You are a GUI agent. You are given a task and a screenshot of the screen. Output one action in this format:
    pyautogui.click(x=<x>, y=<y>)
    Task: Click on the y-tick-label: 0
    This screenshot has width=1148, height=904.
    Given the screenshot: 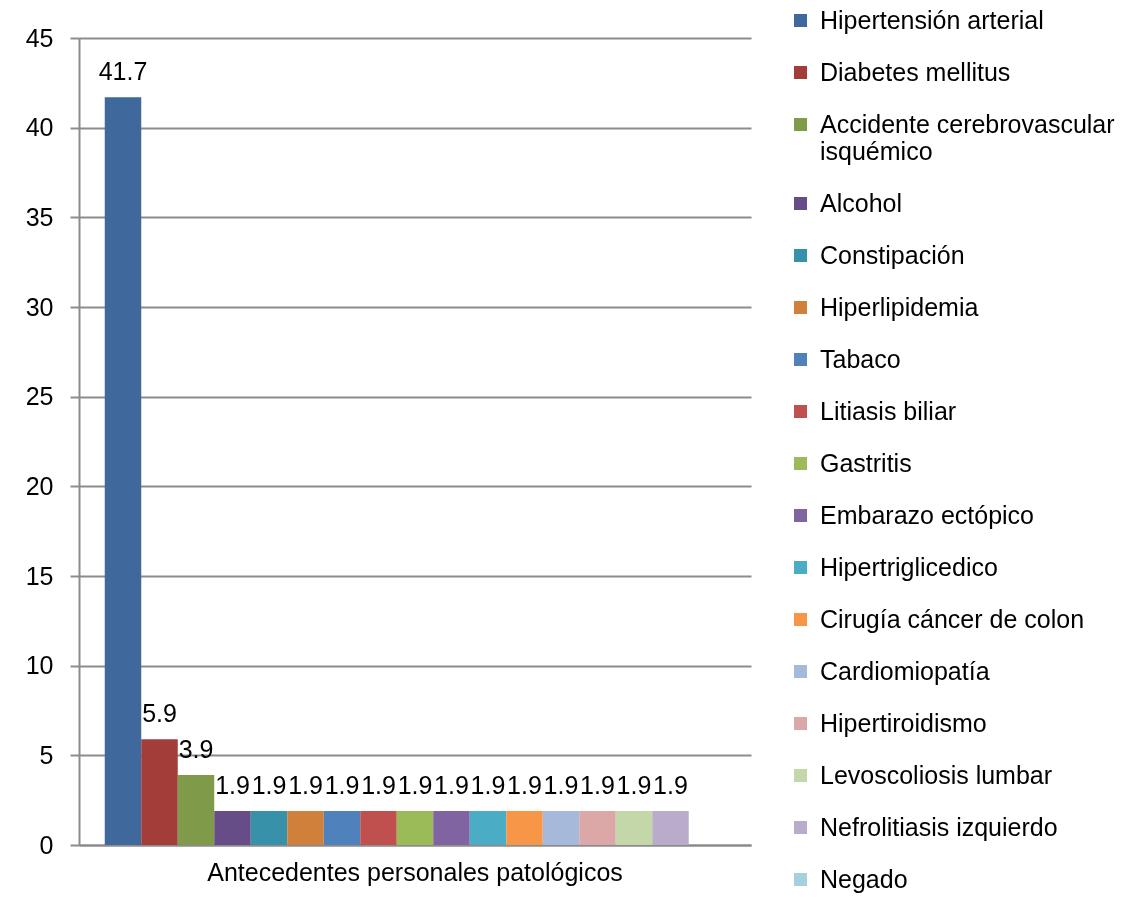 What is the action you would take?
    pyautogui.click(x=46, y=844)
    